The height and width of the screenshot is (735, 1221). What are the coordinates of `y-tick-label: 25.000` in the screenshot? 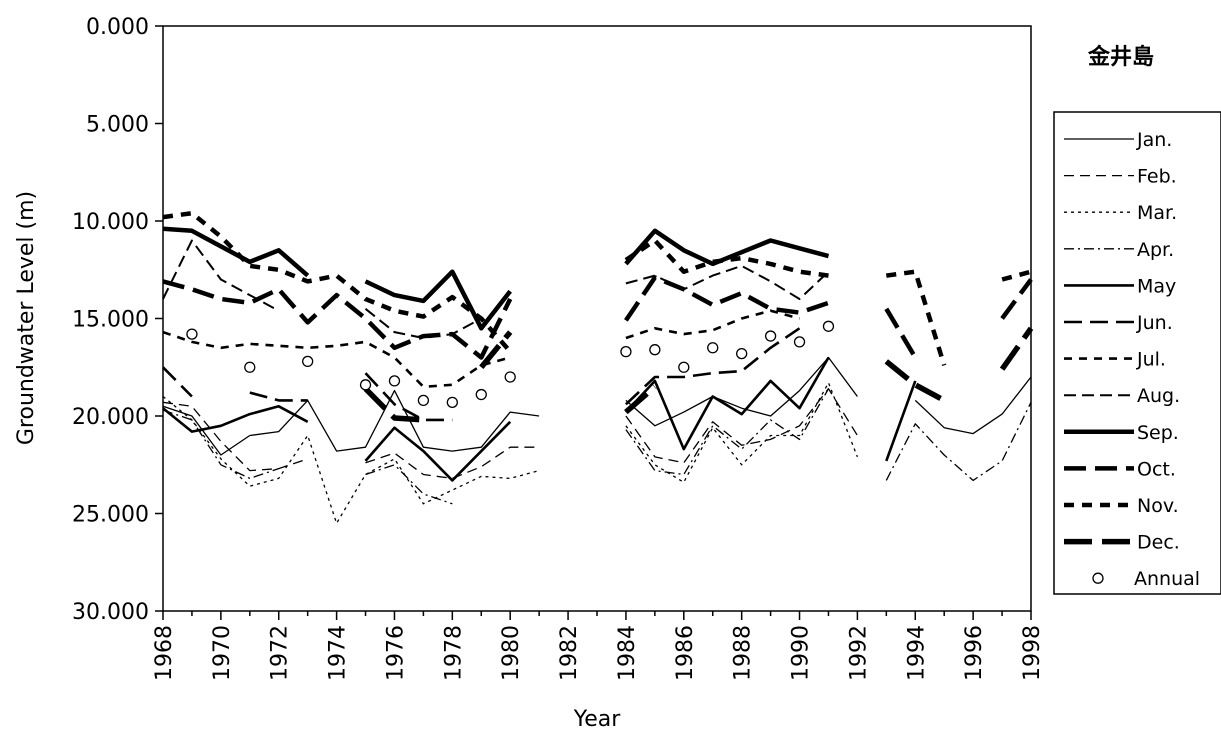 It's located at (110, 515).